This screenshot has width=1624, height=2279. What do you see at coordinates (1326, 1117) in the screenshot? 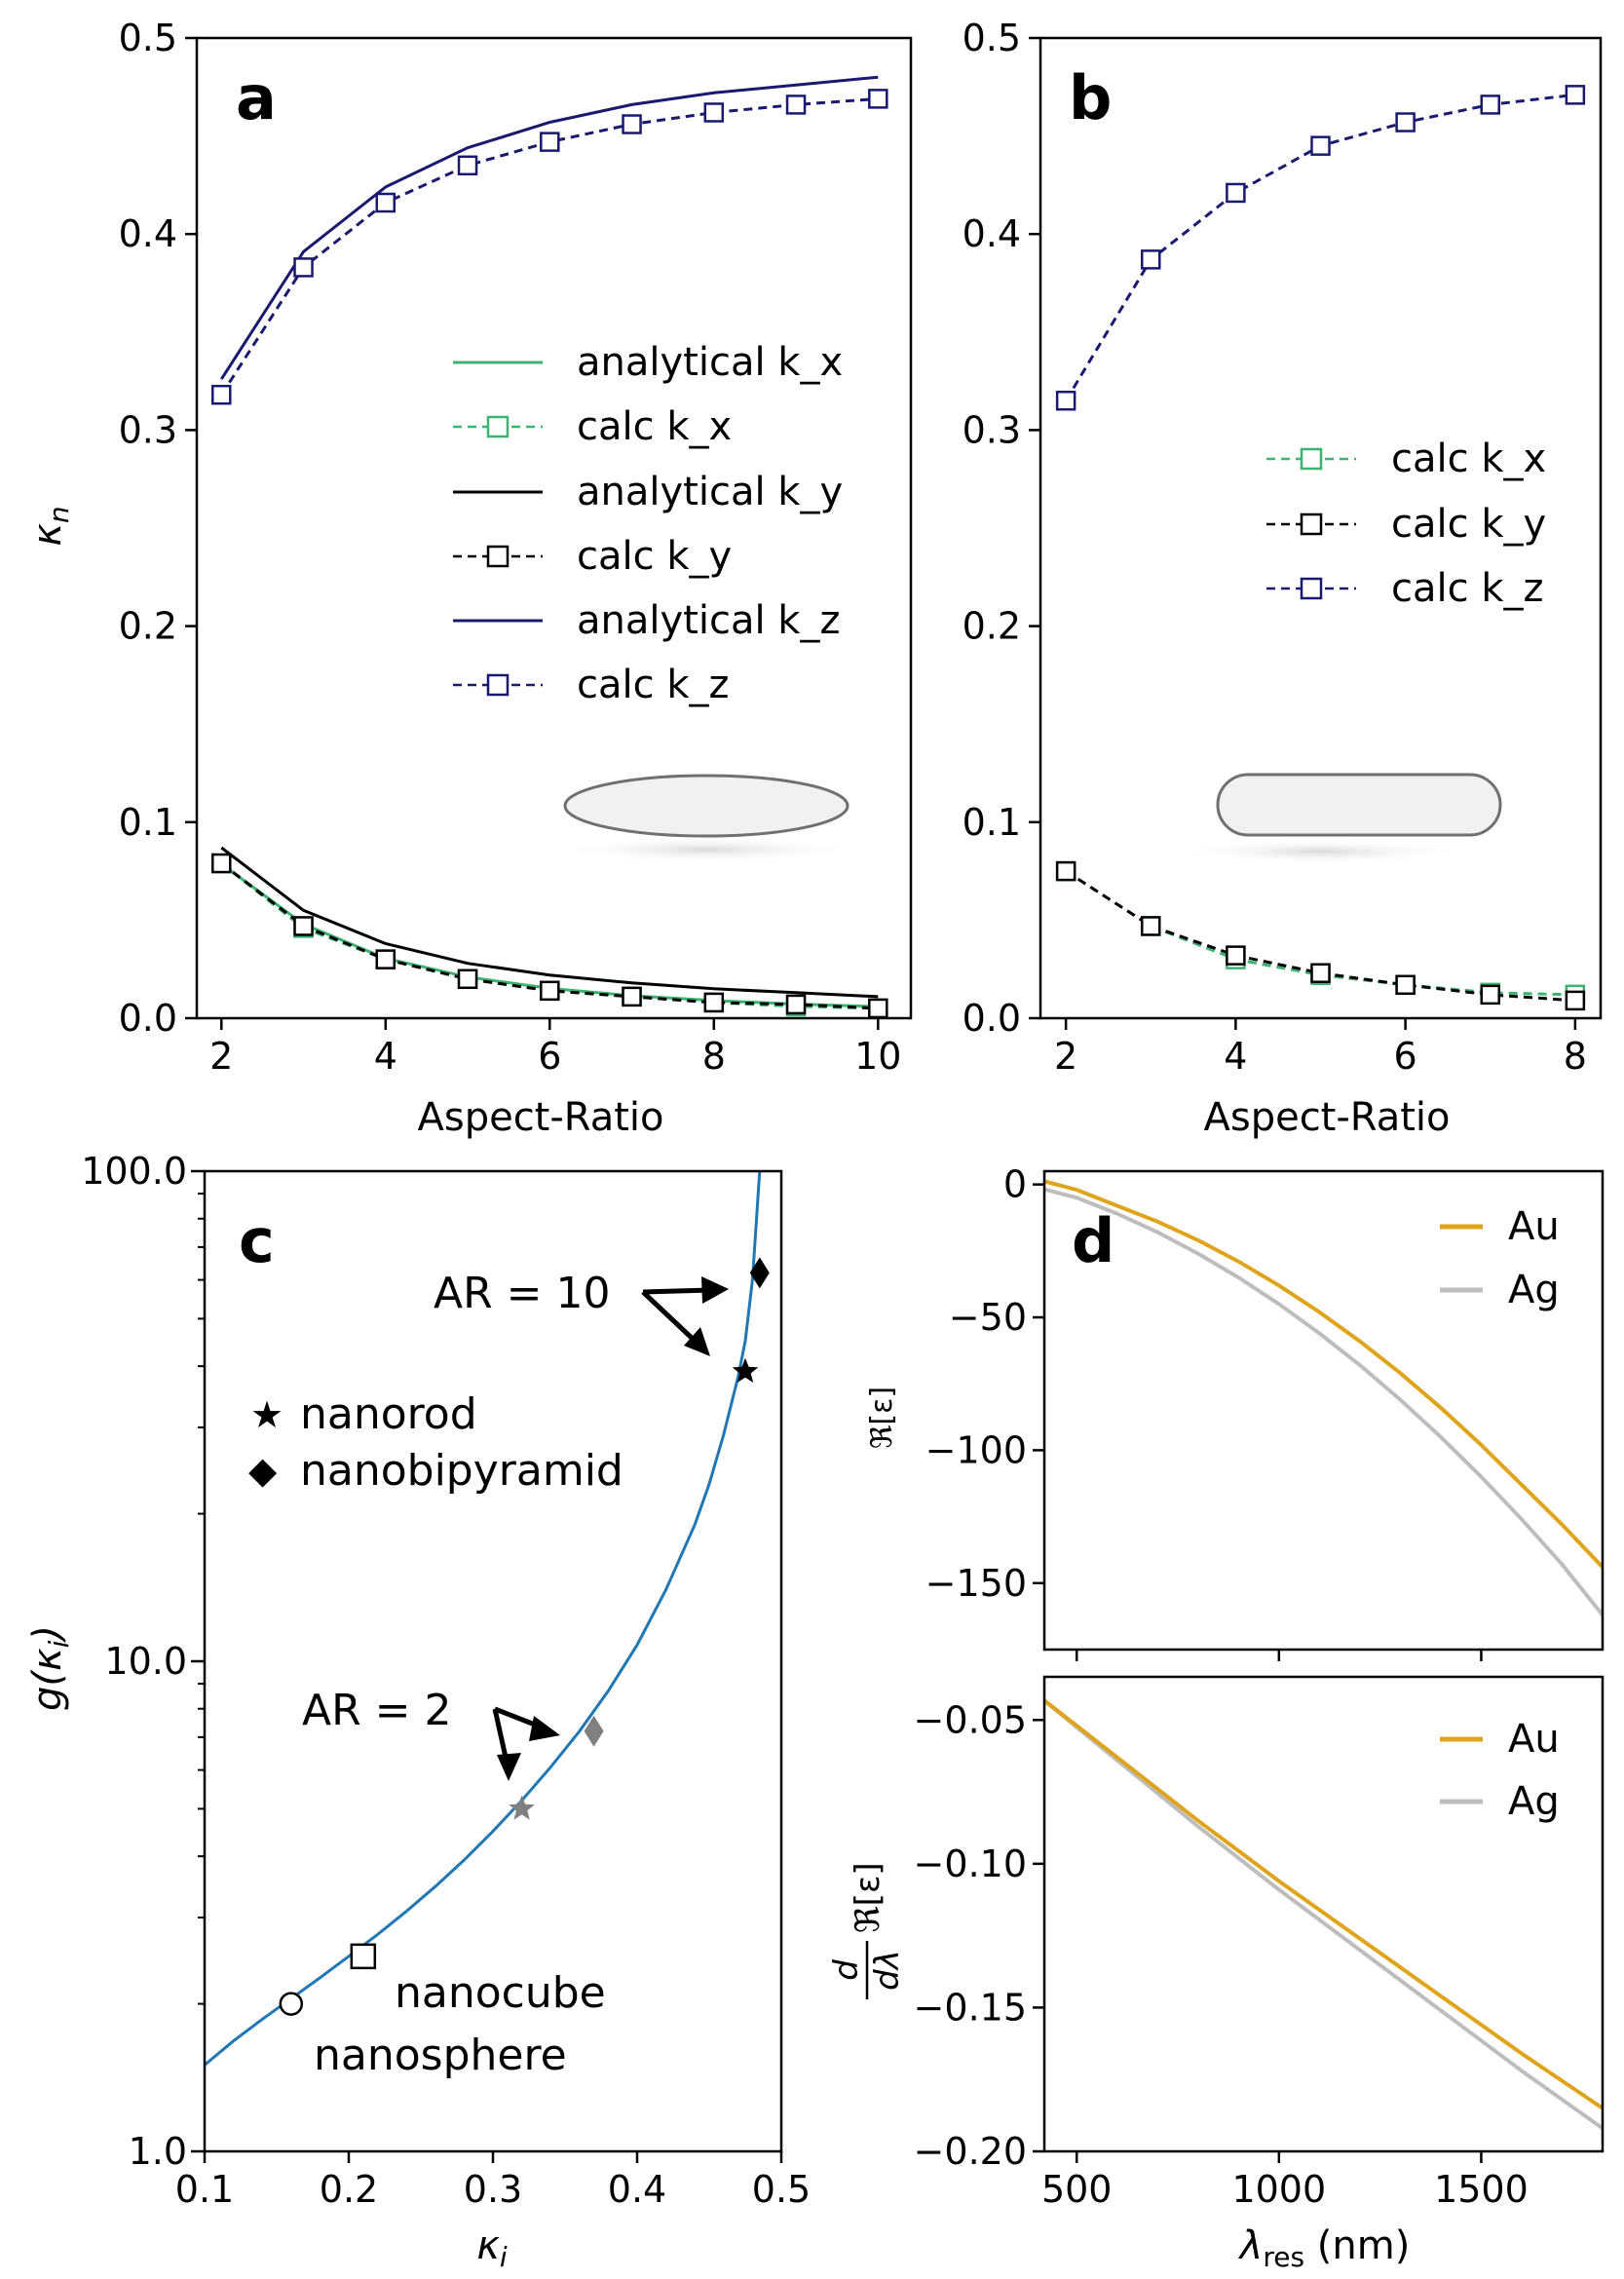
I see `panel-b-xlabel: Aspect-Ratio` at bounding box center [1326, 1117].